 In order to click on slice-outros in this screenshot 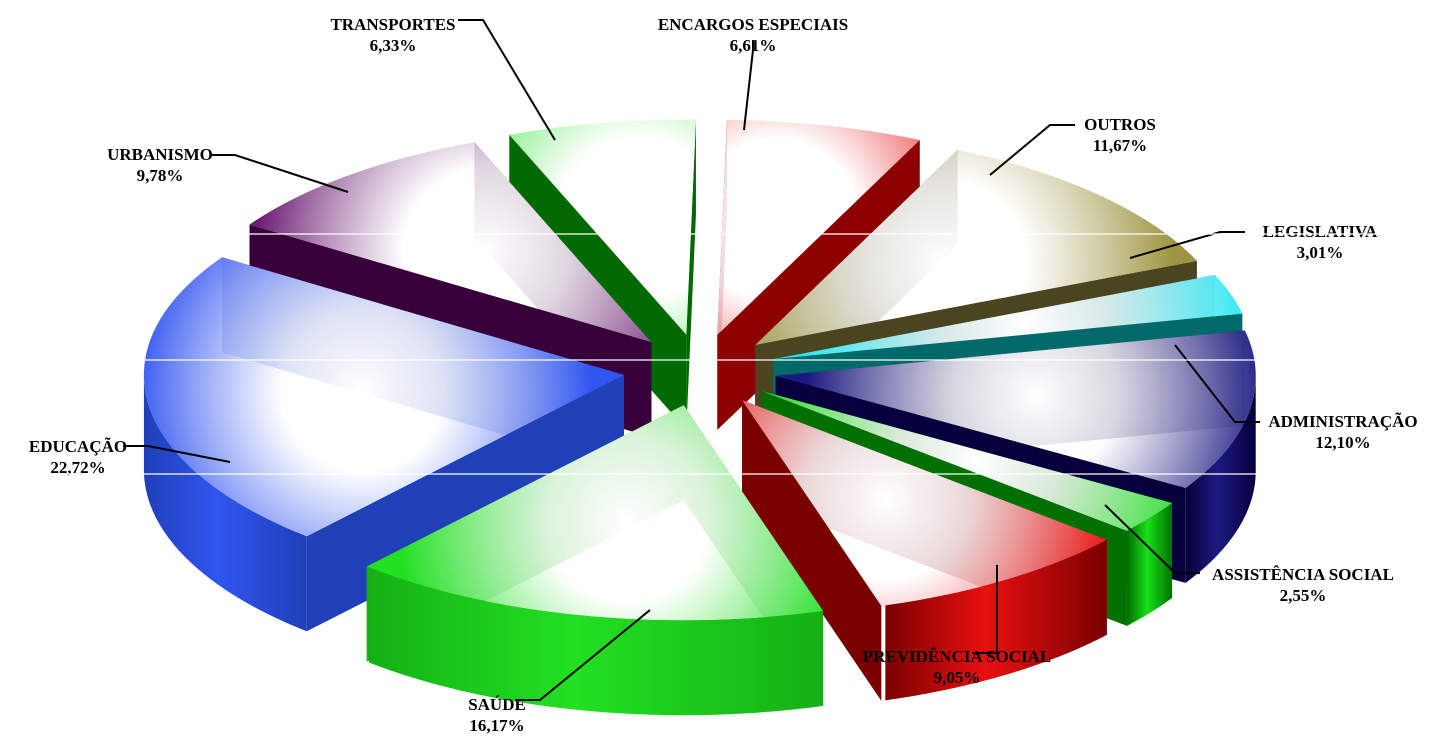, I will do `click(976, 247)`.